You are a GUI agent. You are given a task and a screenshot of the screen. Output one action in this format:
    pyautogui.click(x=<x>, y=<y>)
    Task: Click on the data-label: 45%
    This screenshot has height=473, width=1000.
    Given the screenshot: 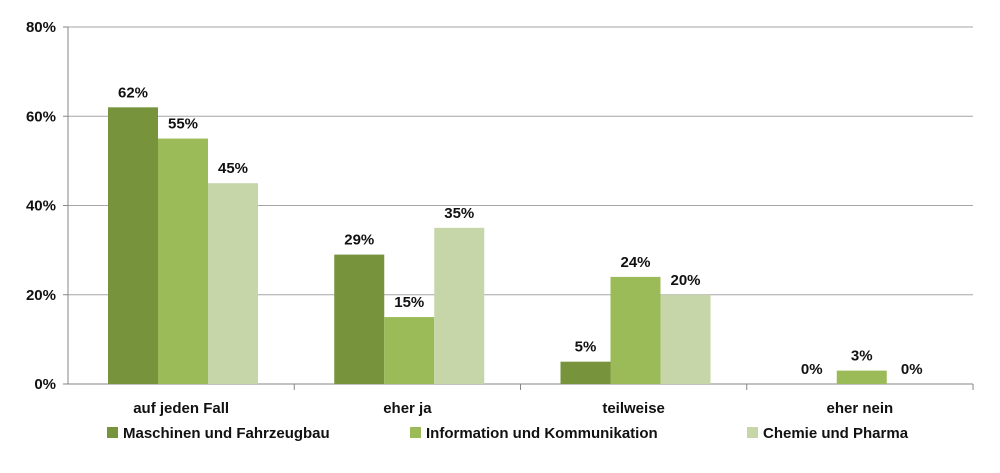 What is the action you would take?
    pyautogui.click(x=233, y=168)
    